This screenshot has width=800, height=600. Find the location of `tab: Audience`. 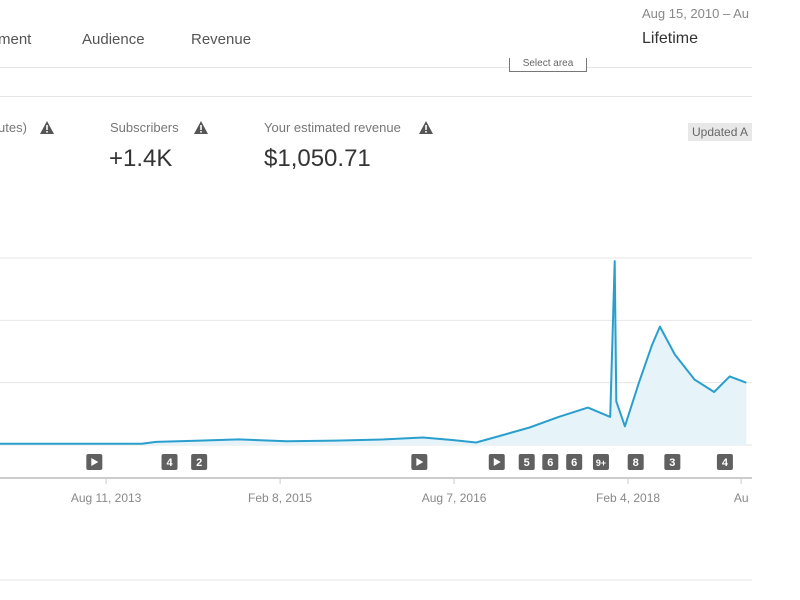

tab: Audience is located at coordinates (113, 39).